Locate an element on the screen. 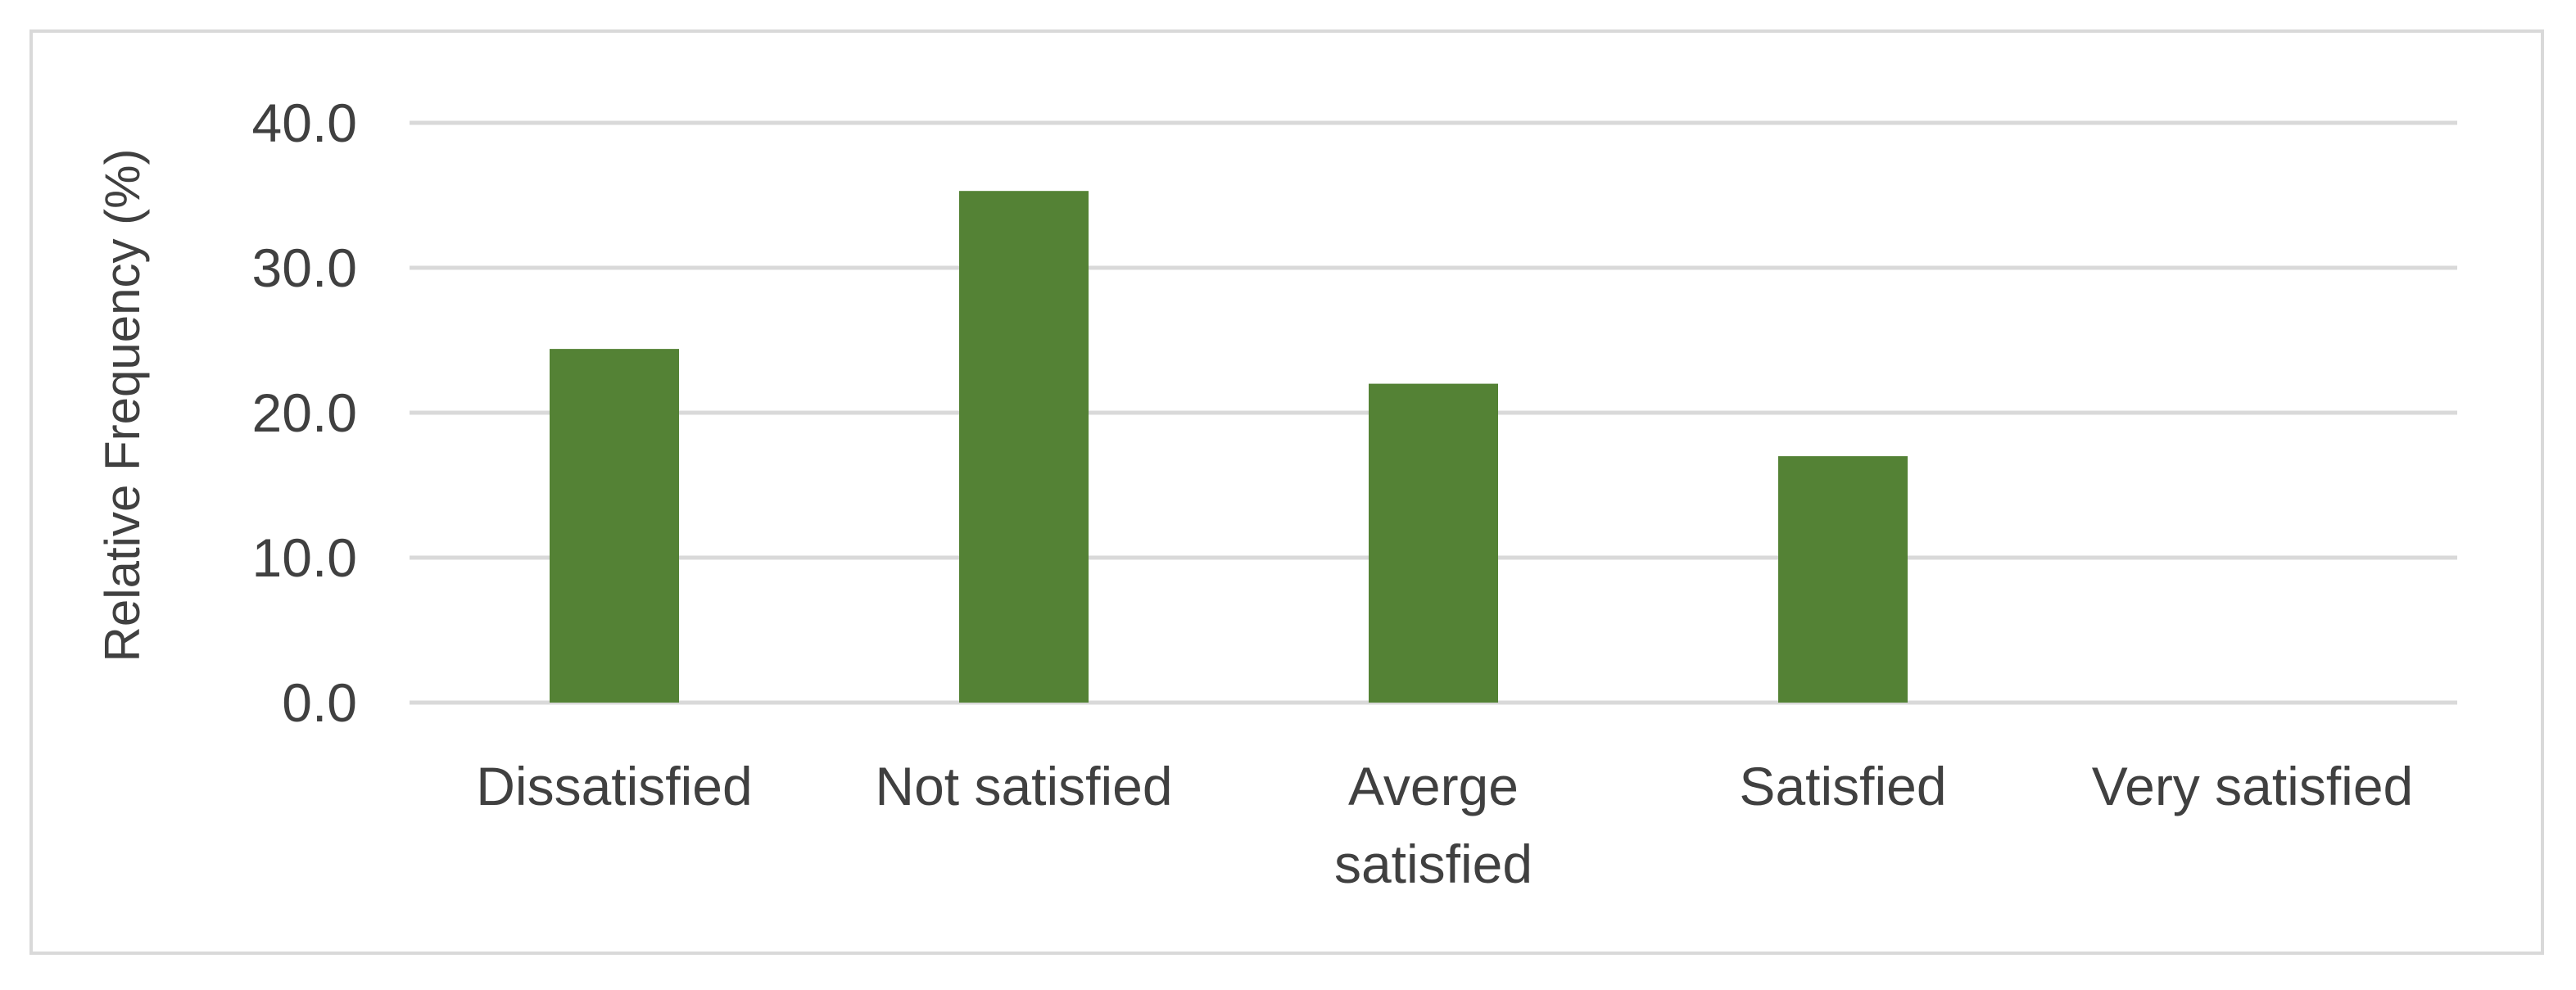 The image size is (2576, 990). y-axis-title: Relative Frequency (%) is located at coordinates (122, 405).